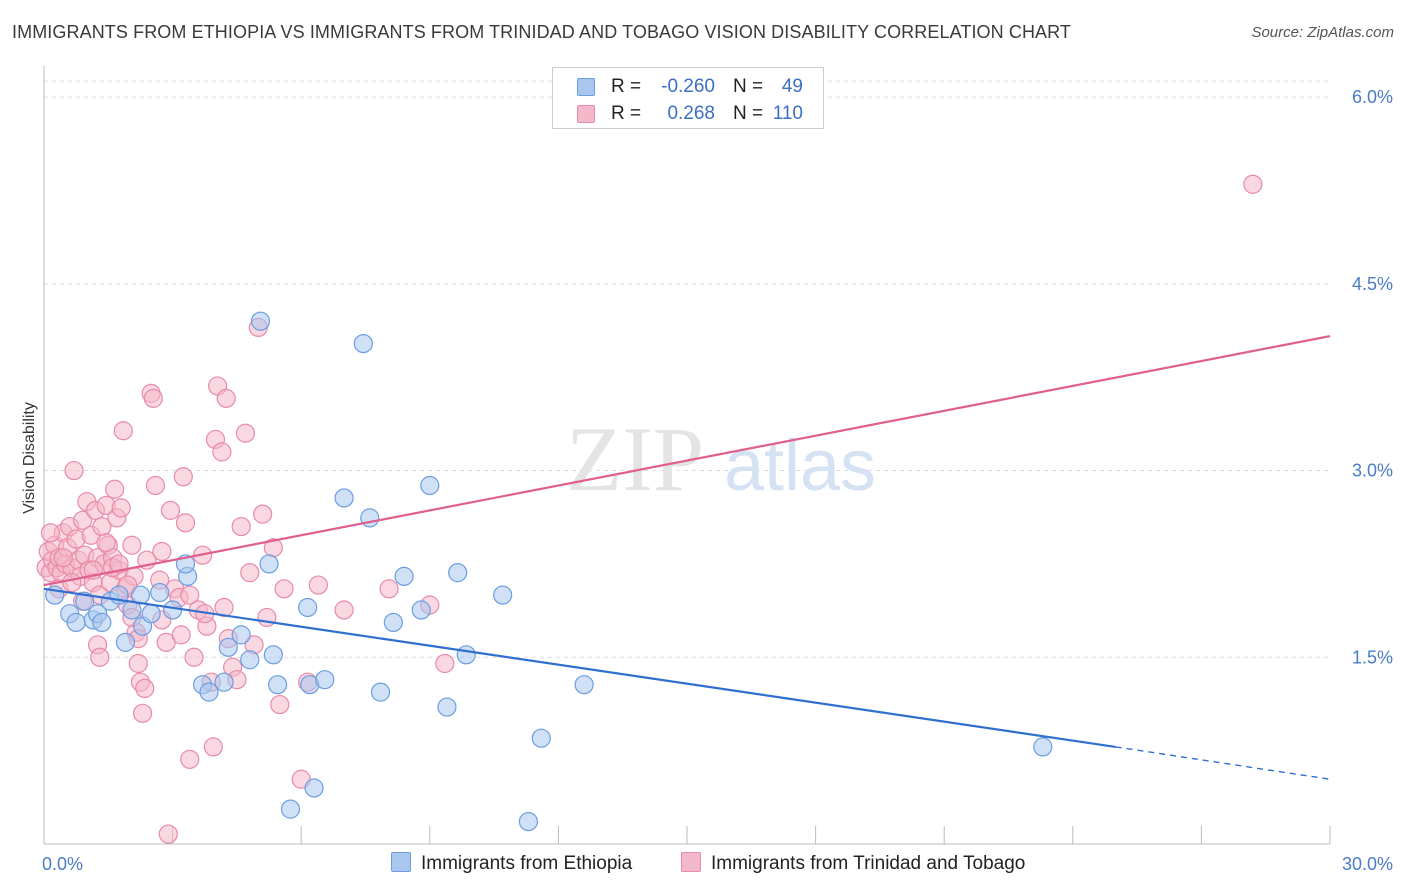  I want to click on ethiopia-trend-line, so click(579, 667).